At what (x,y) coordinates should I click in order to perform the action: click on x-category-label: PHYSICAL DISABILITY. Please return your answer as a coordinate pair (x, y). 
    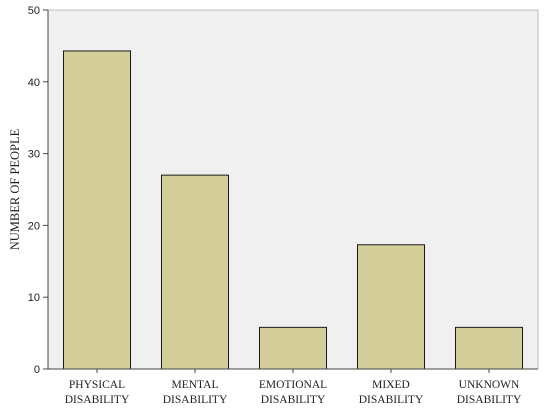
    Looking at the image, I should click on (97, 392).